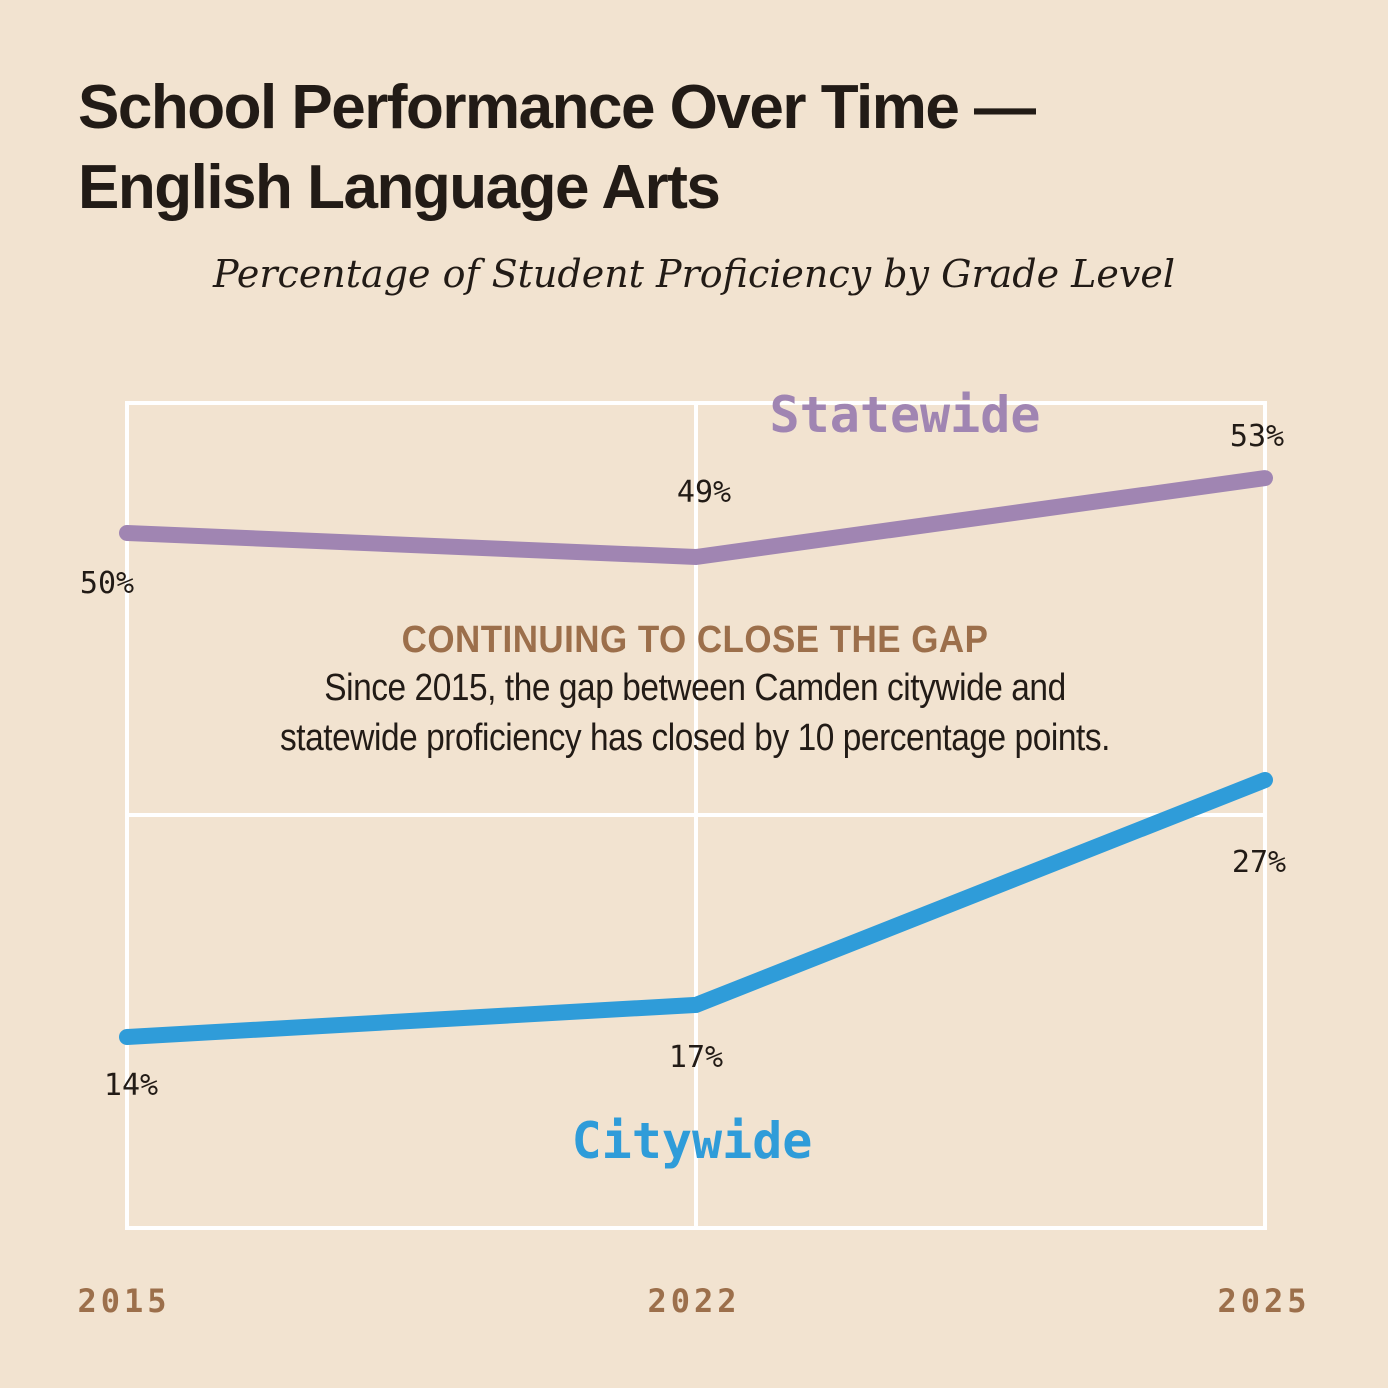 The height and width of the screenshot is (1388, 1388). I want to click on x-tick-2025: 2025, so click(1263, 1301).